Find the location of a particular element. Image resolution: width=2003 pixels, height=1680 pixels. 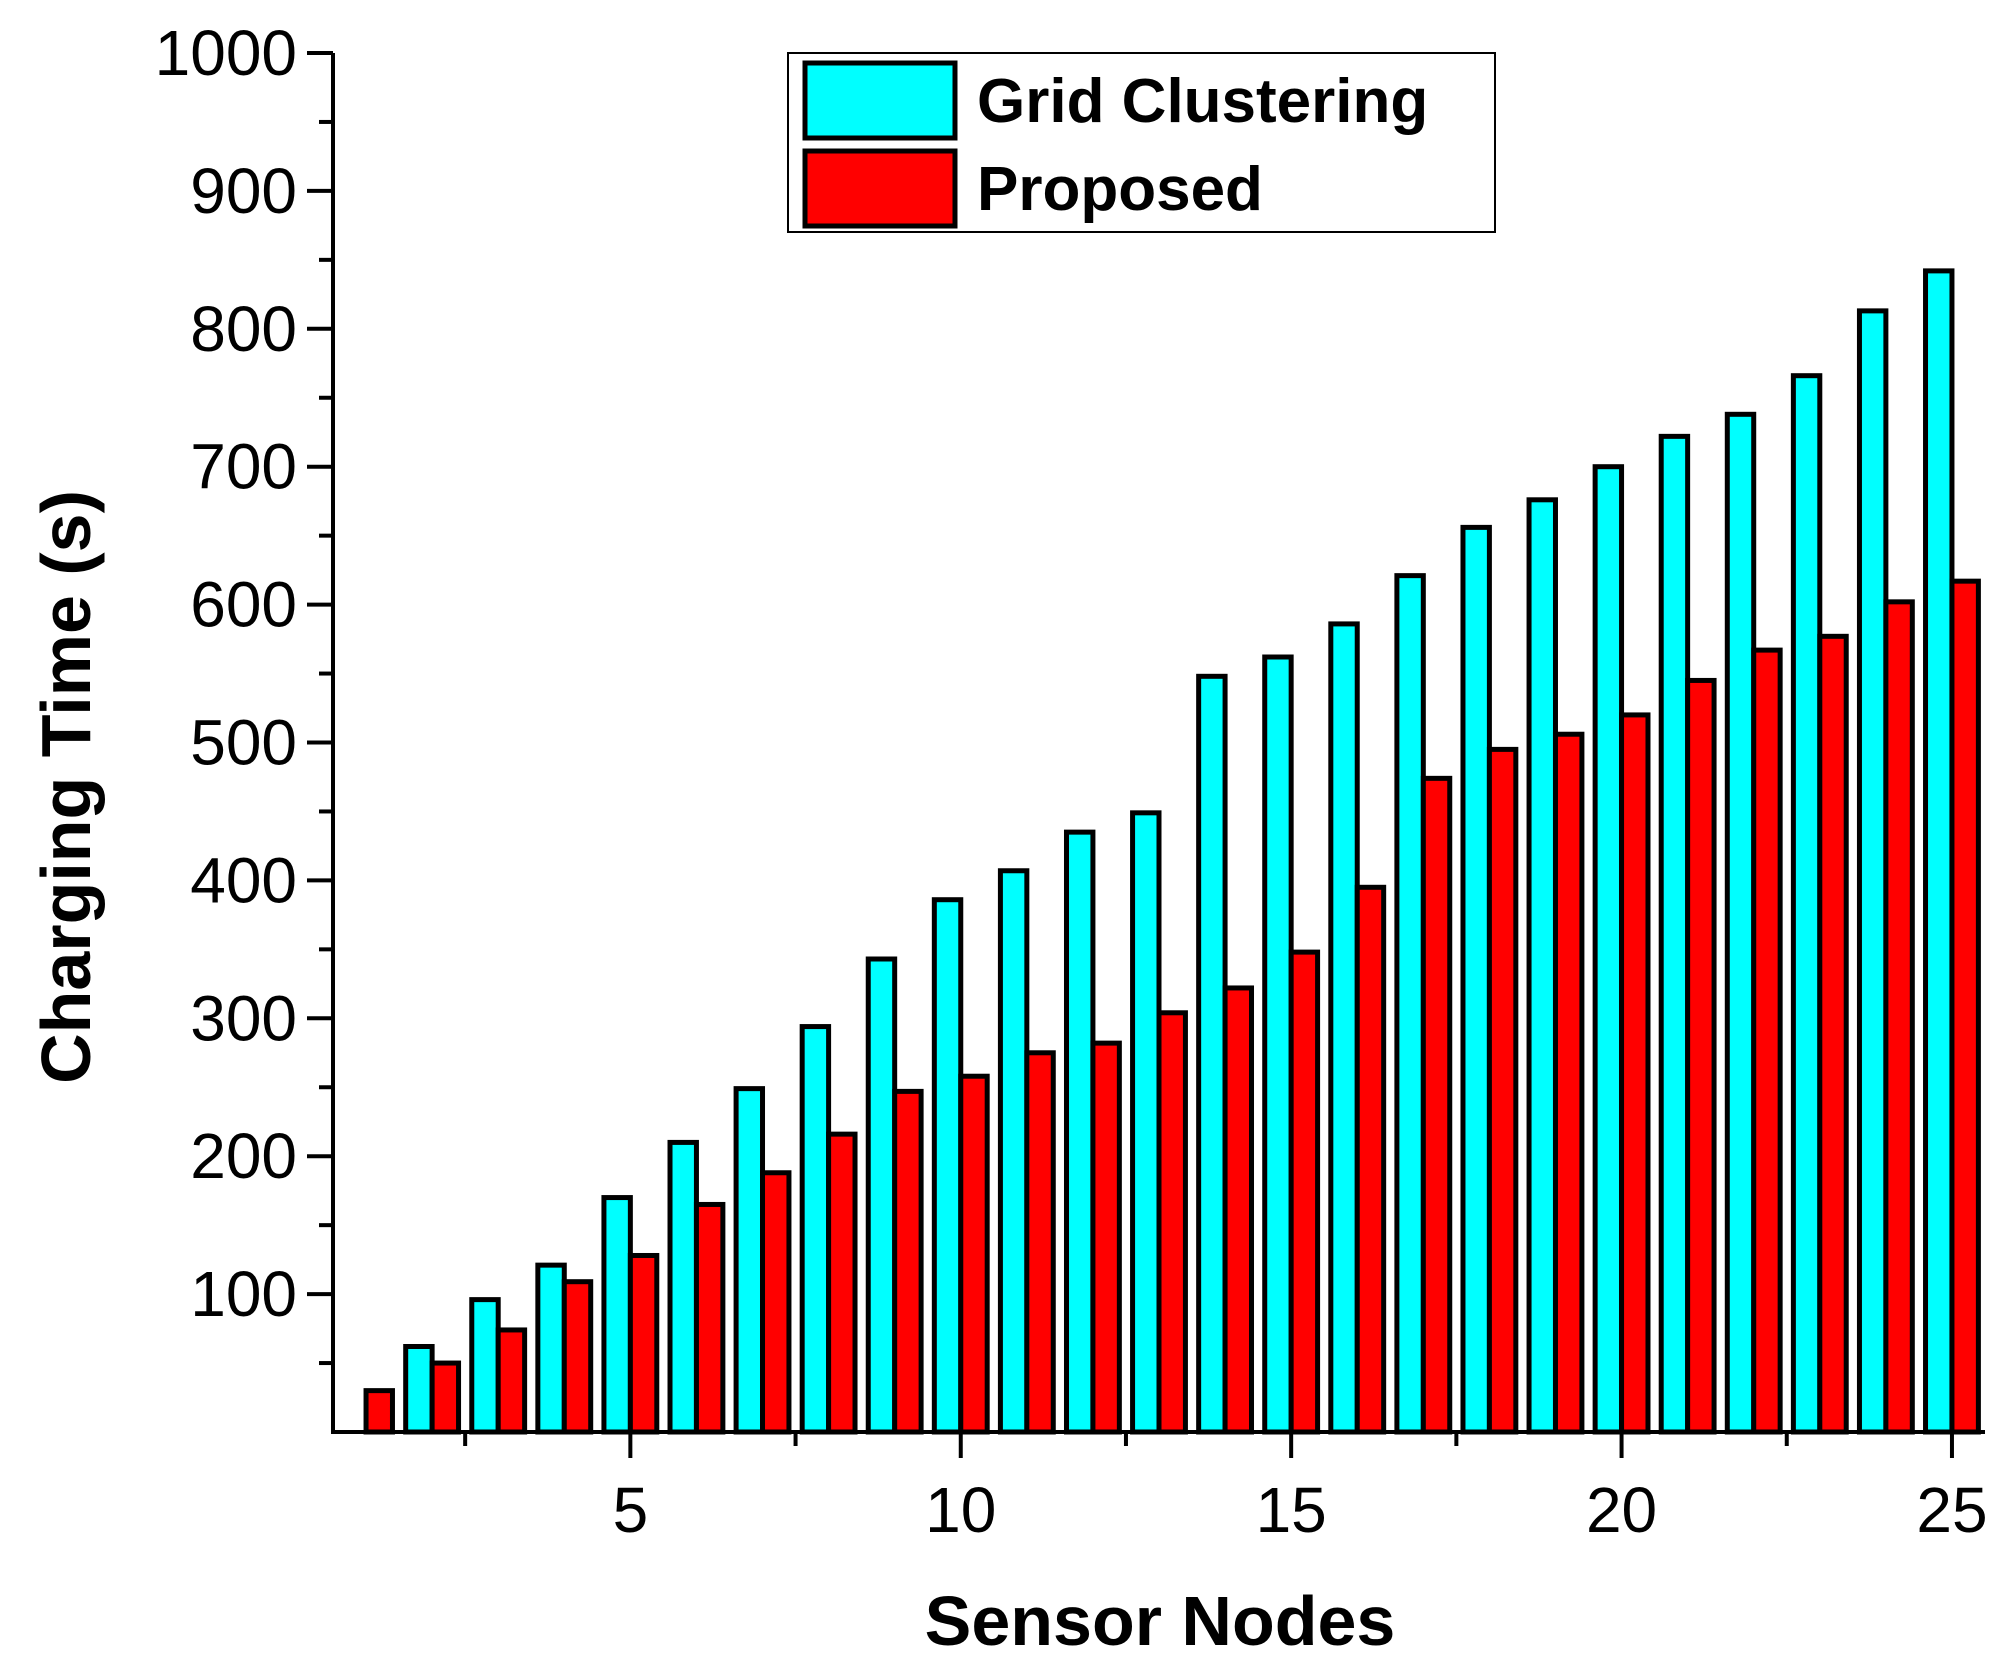

legend-label-grid-clustering: Grid Clustering is located at coordinates (1202, 101).